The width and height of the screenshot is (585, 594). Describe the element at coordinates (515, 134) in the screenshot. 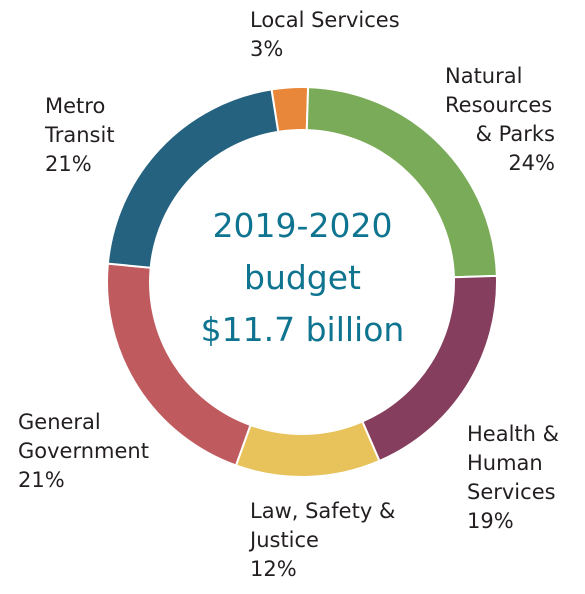

I see `slice-label-line: & Parks` at that location.